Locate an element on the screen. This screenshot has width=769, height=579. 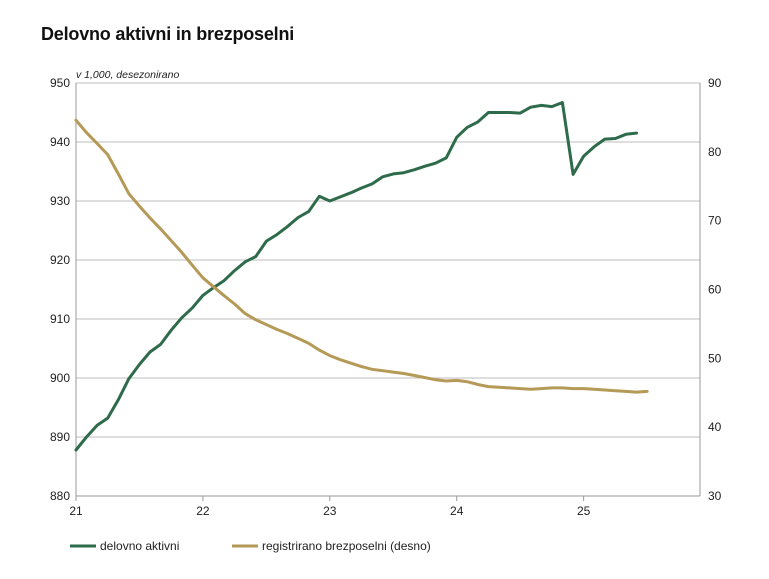
y-left-tick-label: 940 is located at coordinates (60, 142).